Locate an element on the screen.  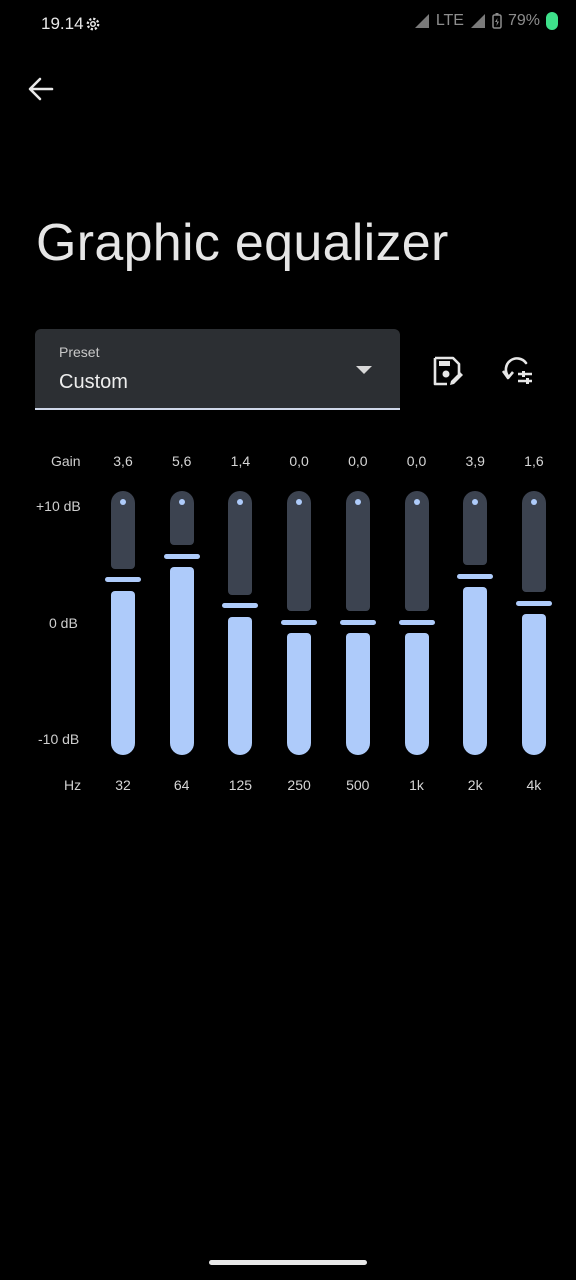
band-frequency: 64 is located at coordinates (181, 785).